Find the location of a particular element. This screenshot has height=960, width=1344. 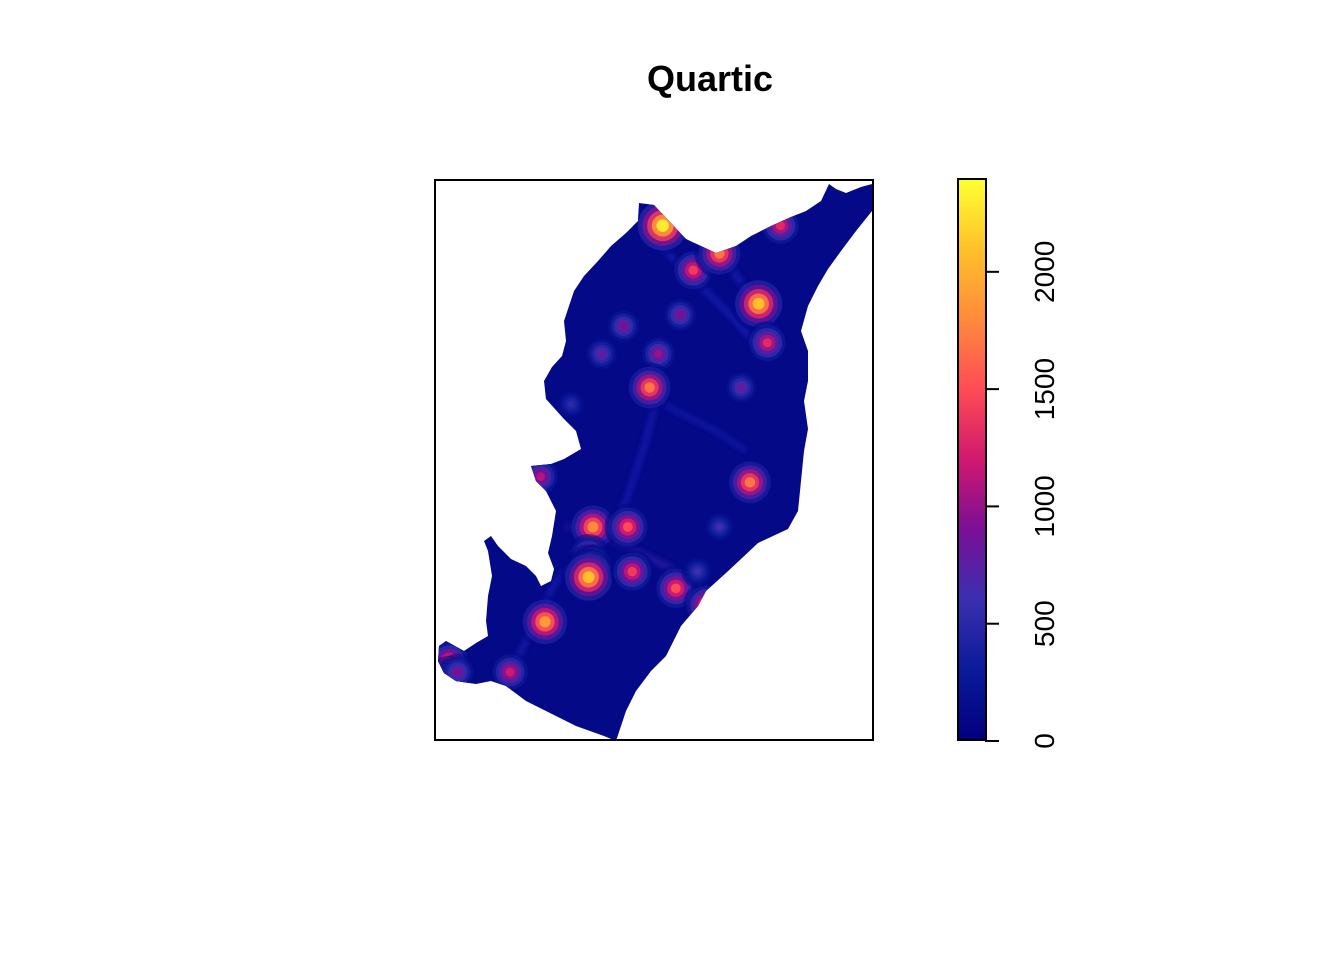

legend-tick-label-0: 0 is located at coordinates (1044, 741).